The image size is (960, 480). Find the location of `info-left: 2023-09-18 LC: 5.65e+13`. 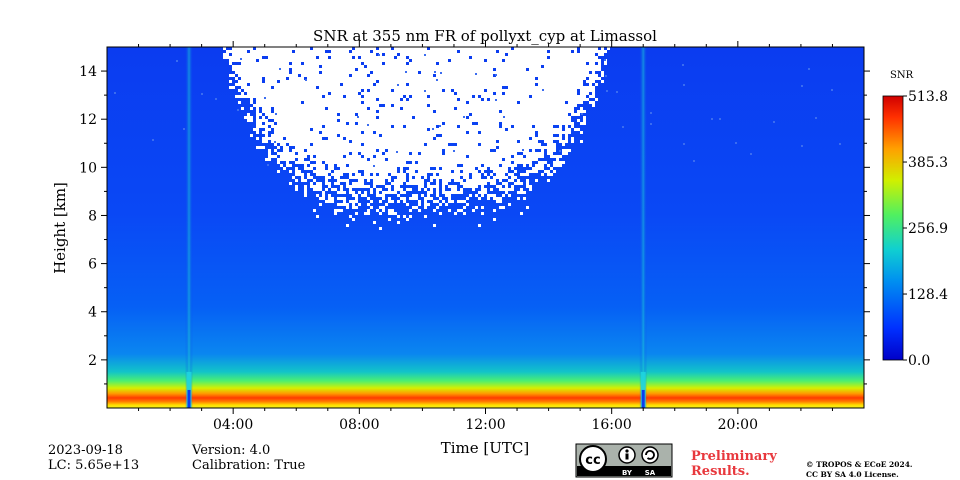

info-left: 2023-09-18 LC: 5.65e+13 is located at coordinates (93, 458).